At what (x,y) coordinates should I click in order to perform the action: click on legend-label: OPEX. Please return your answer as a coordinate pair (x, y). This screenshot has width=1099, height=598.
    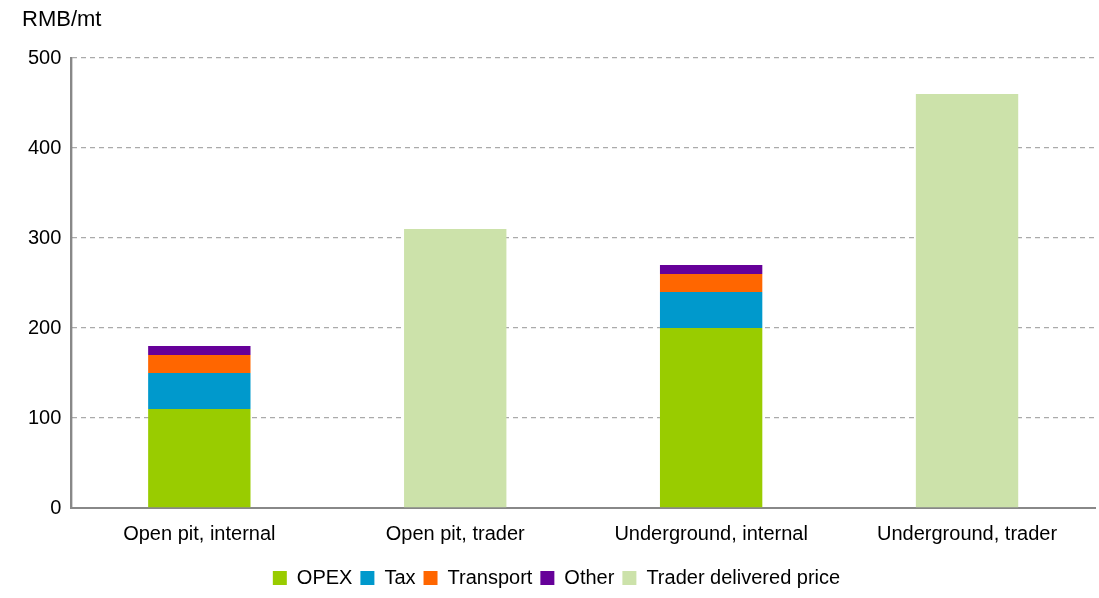
    Looking at the image, I should click on (324, 576).